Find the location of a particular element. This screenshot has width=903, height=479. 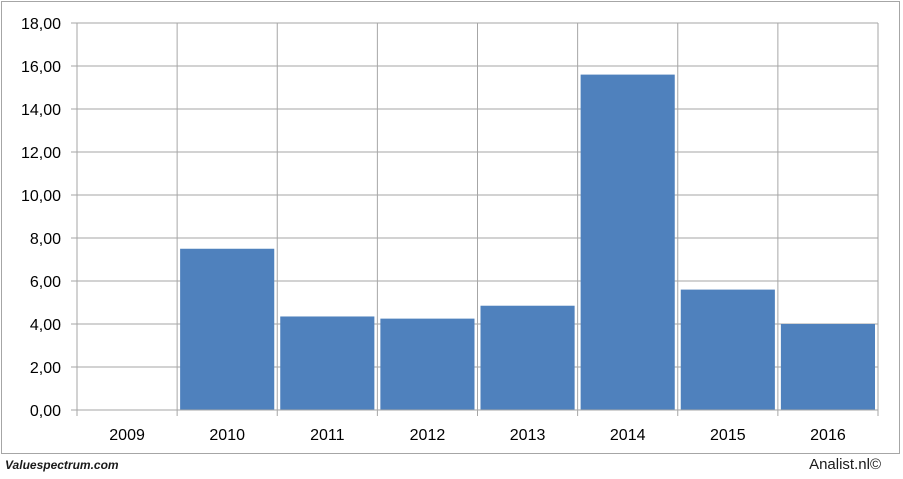

x-axis-labels: 2009 2010 2011 2012 2013 2014 2015 2016 is located at coordinates (477, 435).